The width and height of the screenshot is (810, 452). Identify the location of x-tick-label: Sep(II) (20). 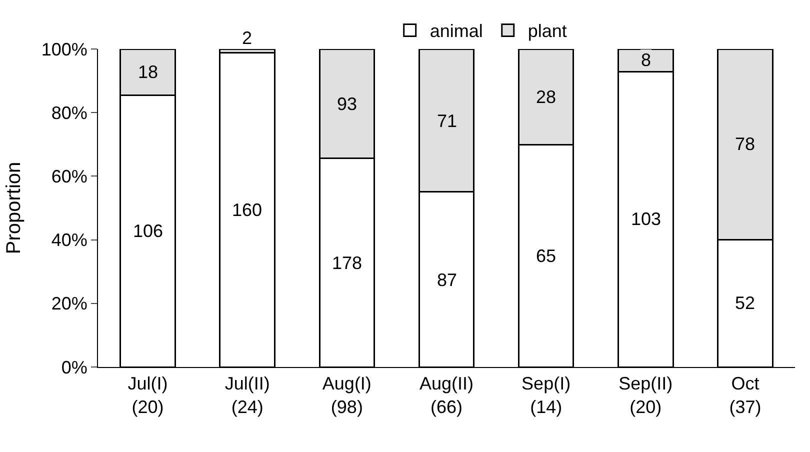
(645, 395).